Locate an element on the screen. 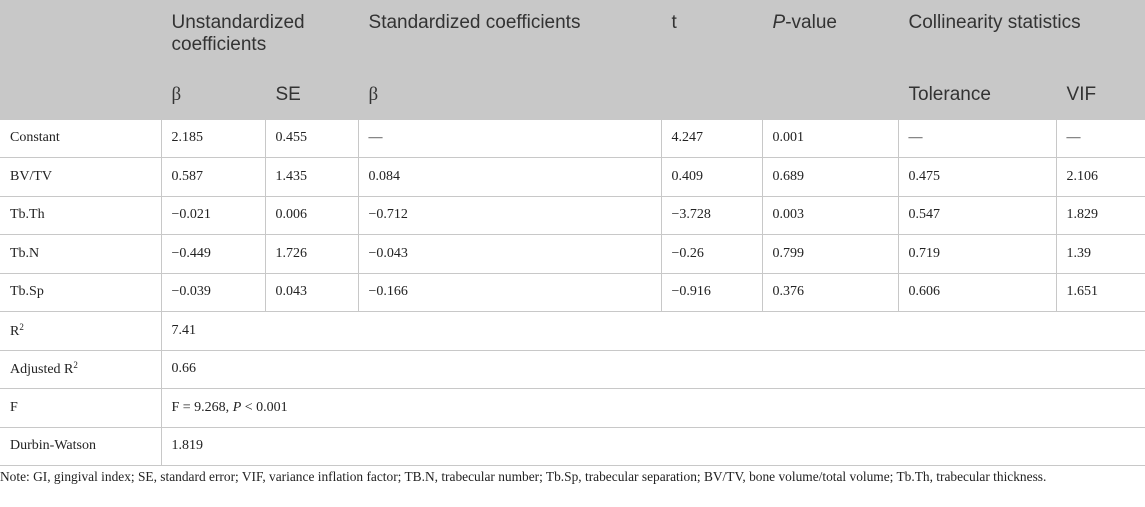 This screenshot has width=1145, height=507. r2-label-text: R is located at coordinates (15, 331).